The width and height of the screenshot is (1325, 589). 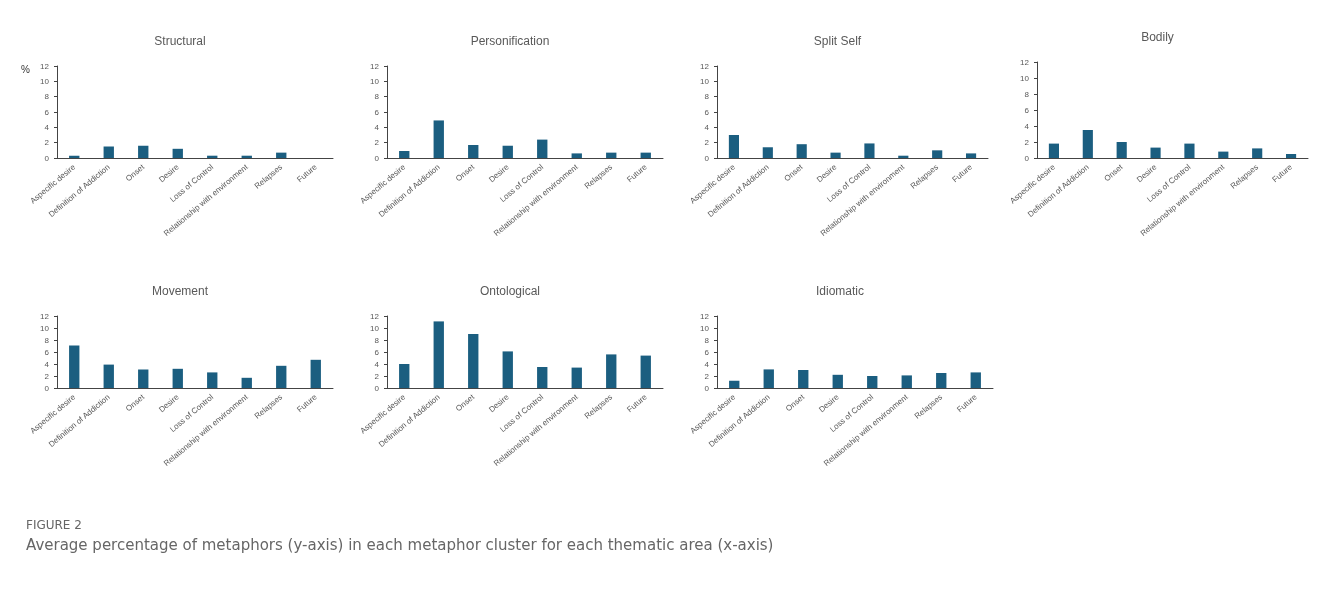 I want to click on chart-title: Structural, so click(x=180, y=41).